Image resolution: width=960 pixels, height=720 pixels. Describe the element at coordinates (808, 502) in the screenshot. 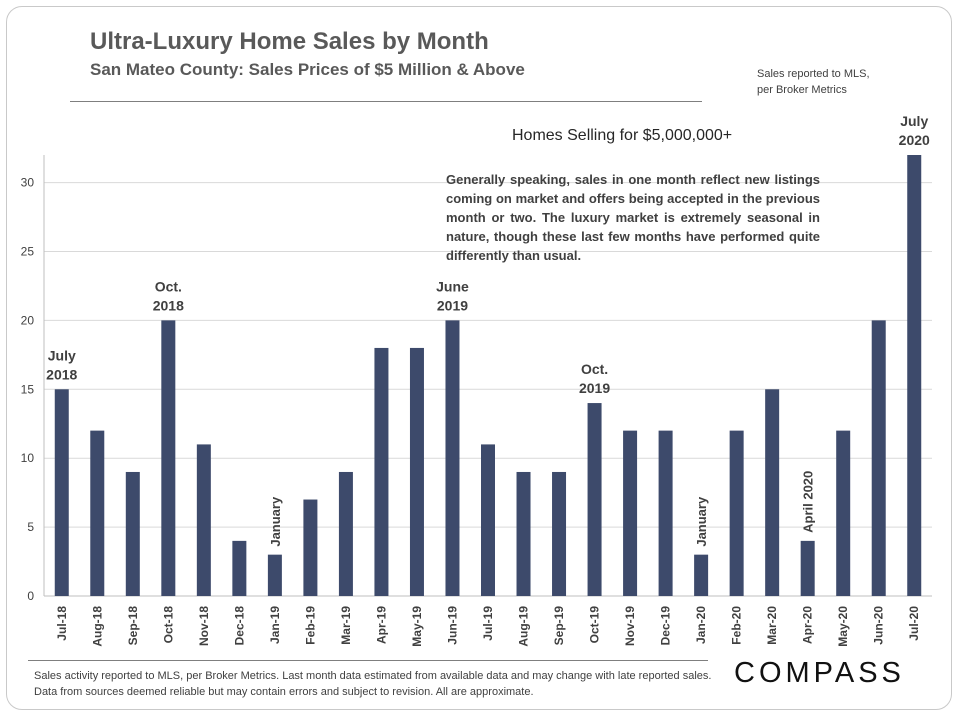

I see `bar-annotation: April 2020` at that location.